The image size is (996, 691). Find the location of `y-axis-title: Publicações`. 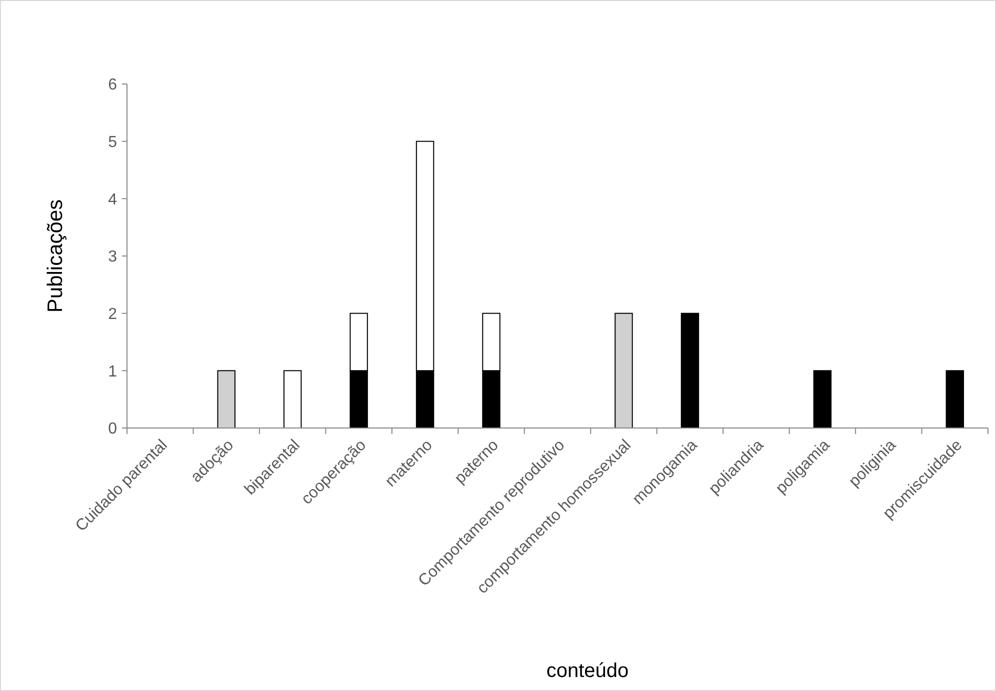

y-axis-title: Publicações is located at coordinates (55, 256).